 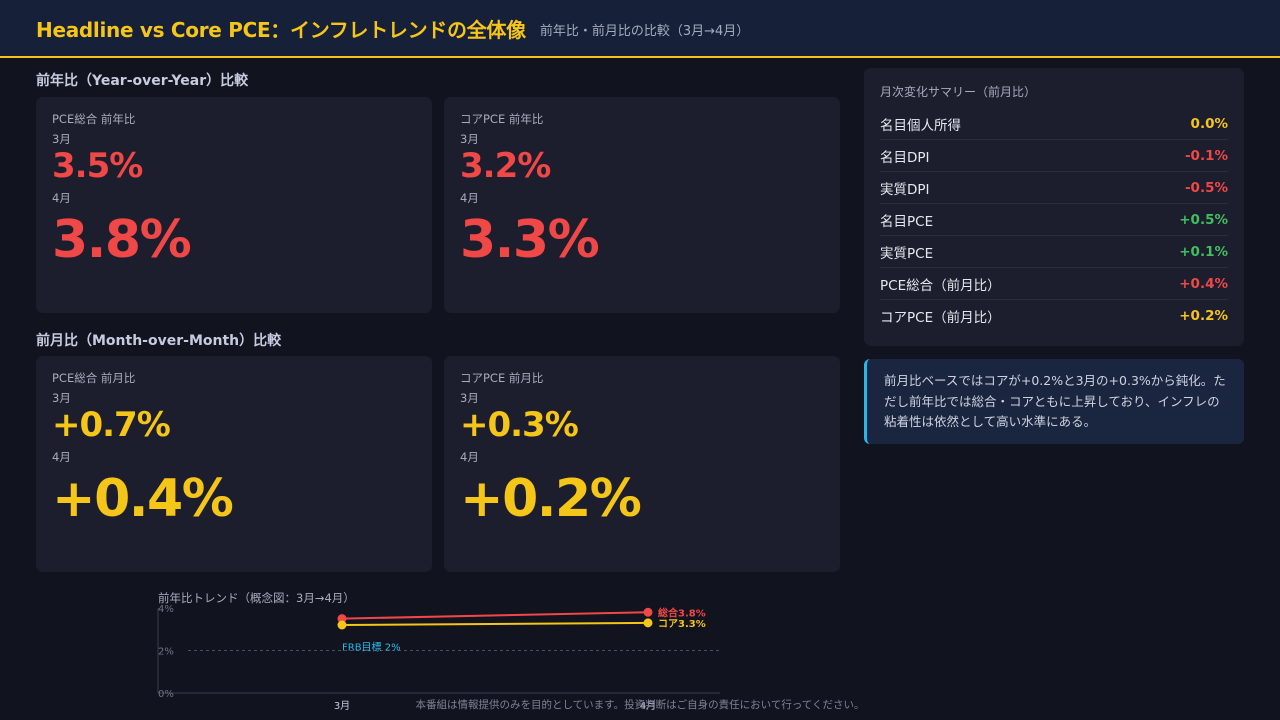 What do you see at coordinates (648, 706) in the screenshot?
I see `x-tick-label: 4月` at bounding box center [648, 706].